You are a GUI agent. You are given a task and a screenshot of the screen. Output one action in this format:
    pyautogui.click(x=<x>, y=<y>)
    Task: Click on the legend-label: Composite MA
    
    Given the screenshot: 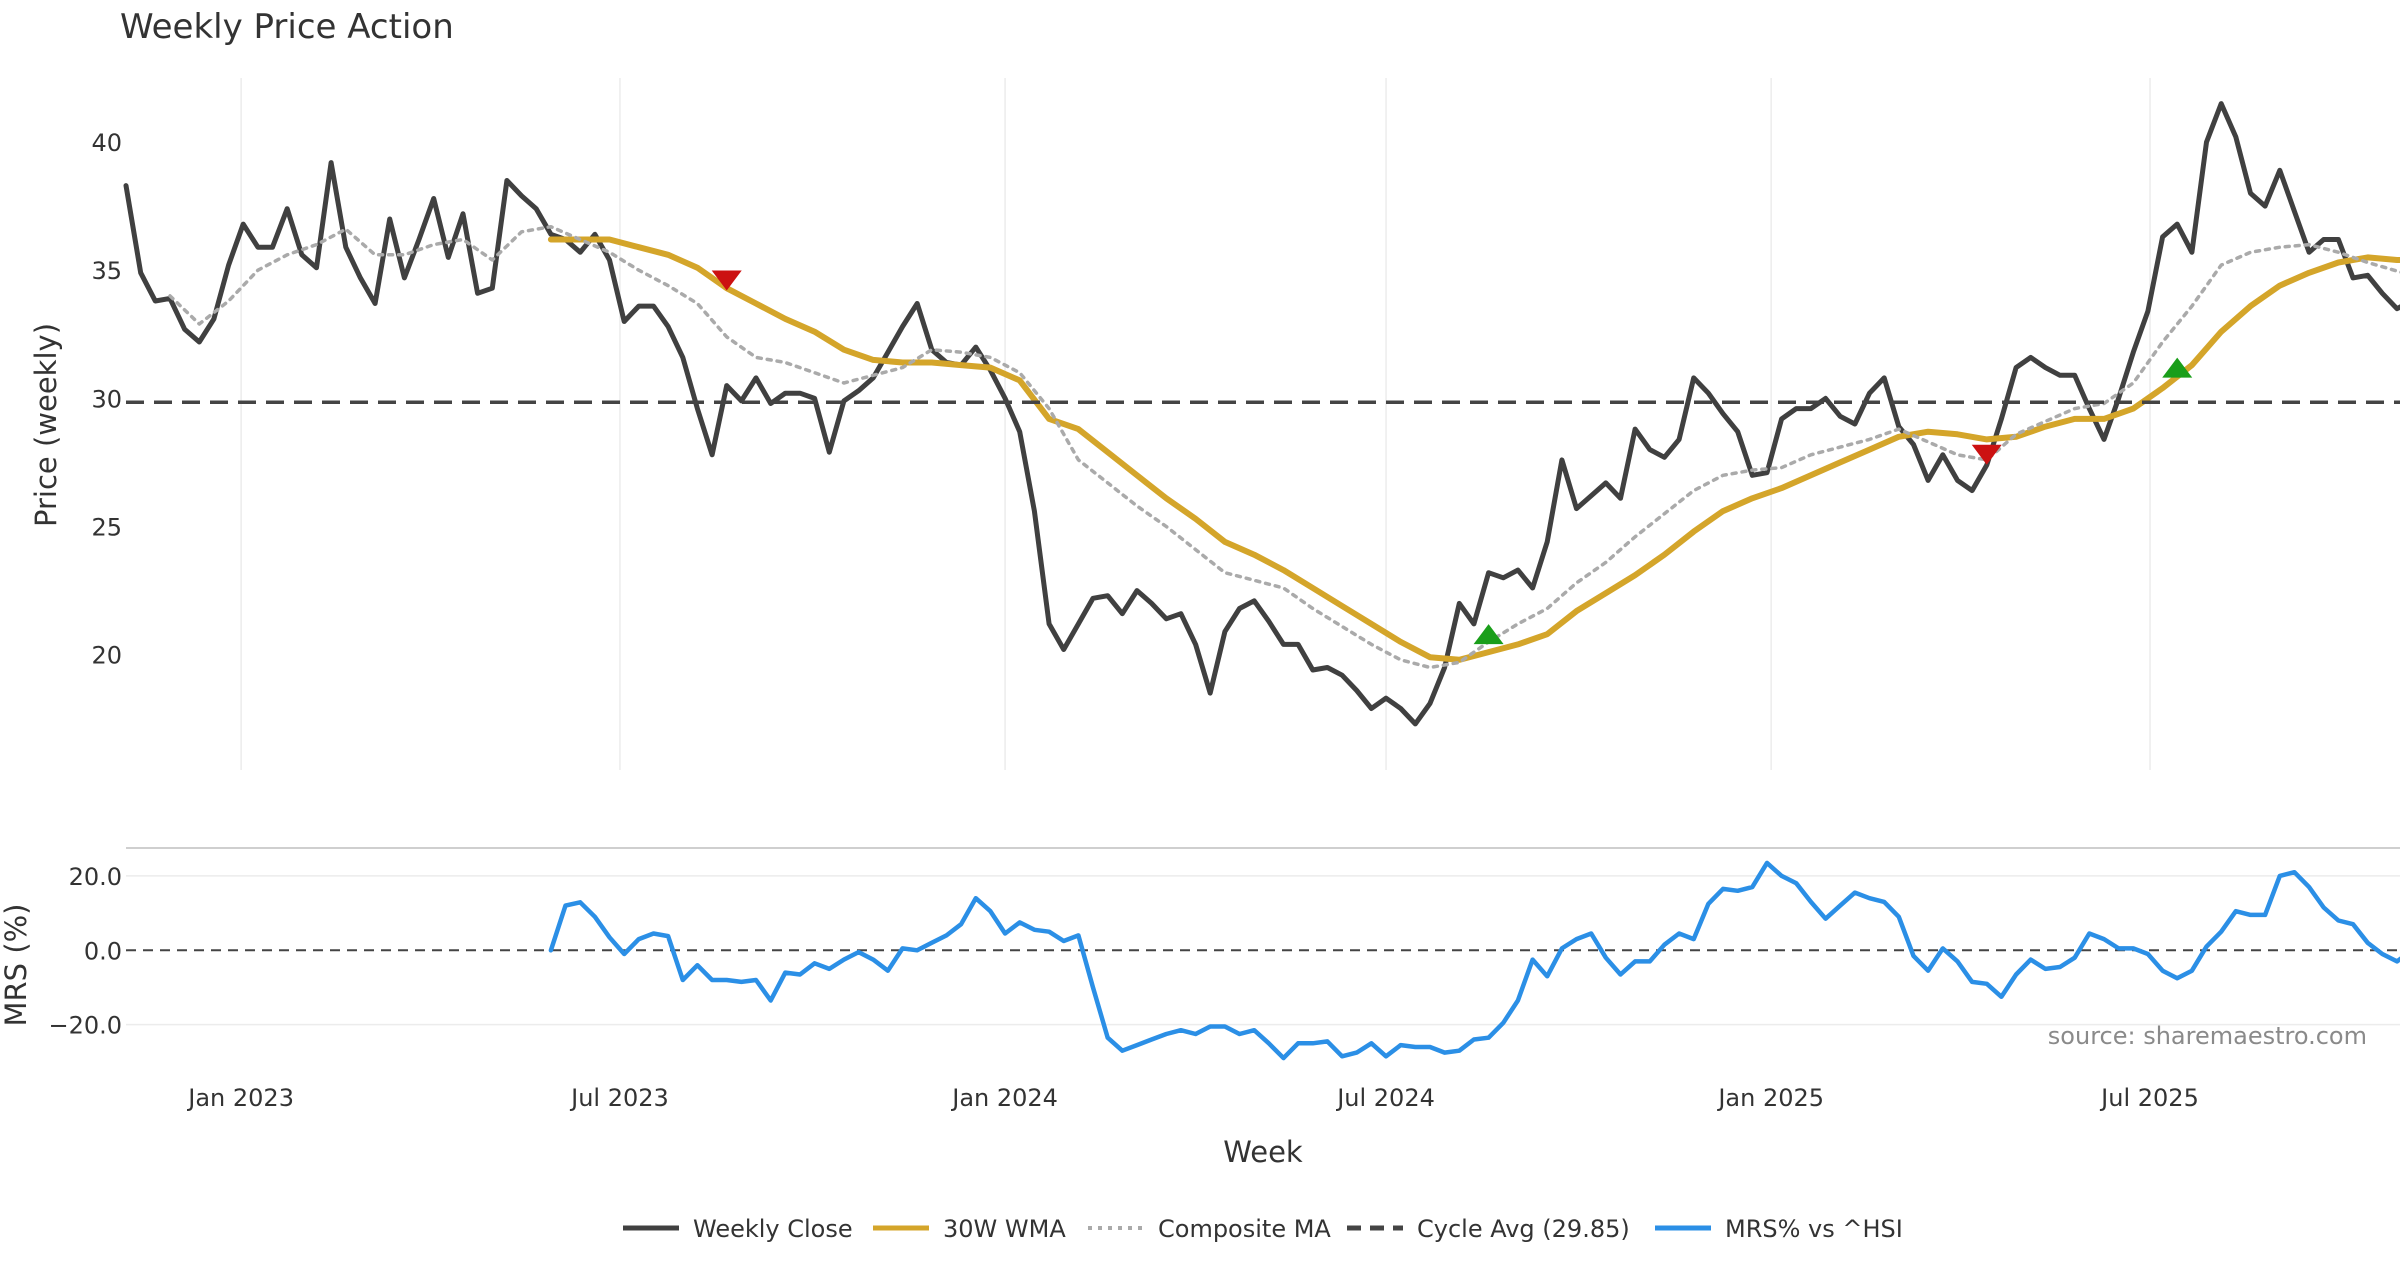 What is the action you would take?
    pyautogui.click(x=1244, y=1229)
    